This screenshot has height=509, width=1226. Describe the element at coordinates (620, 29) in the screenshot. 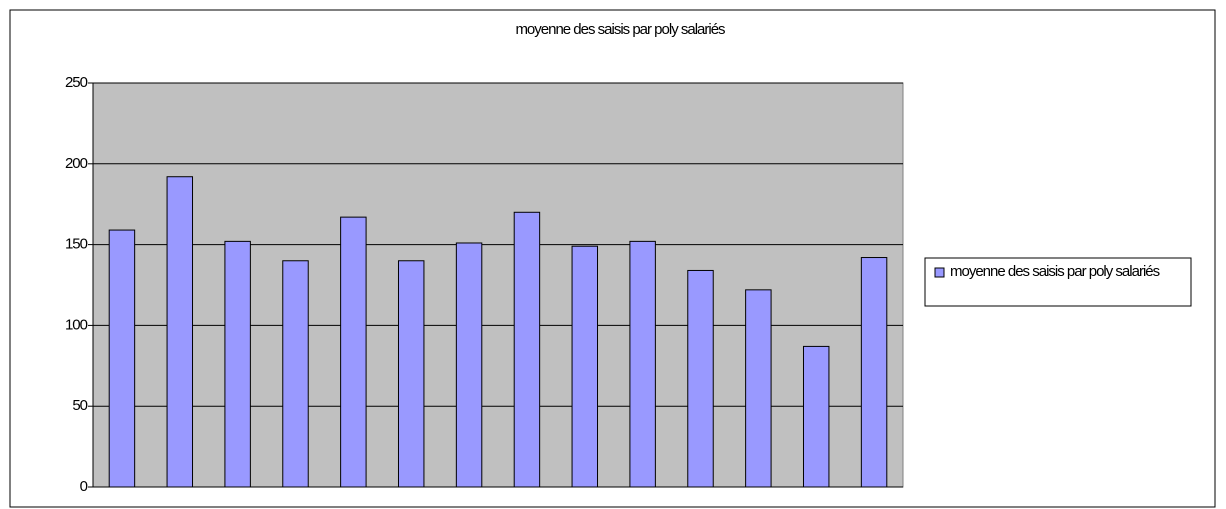

I see `chart-title: moyenne des saisis par poly salariés` at that location.